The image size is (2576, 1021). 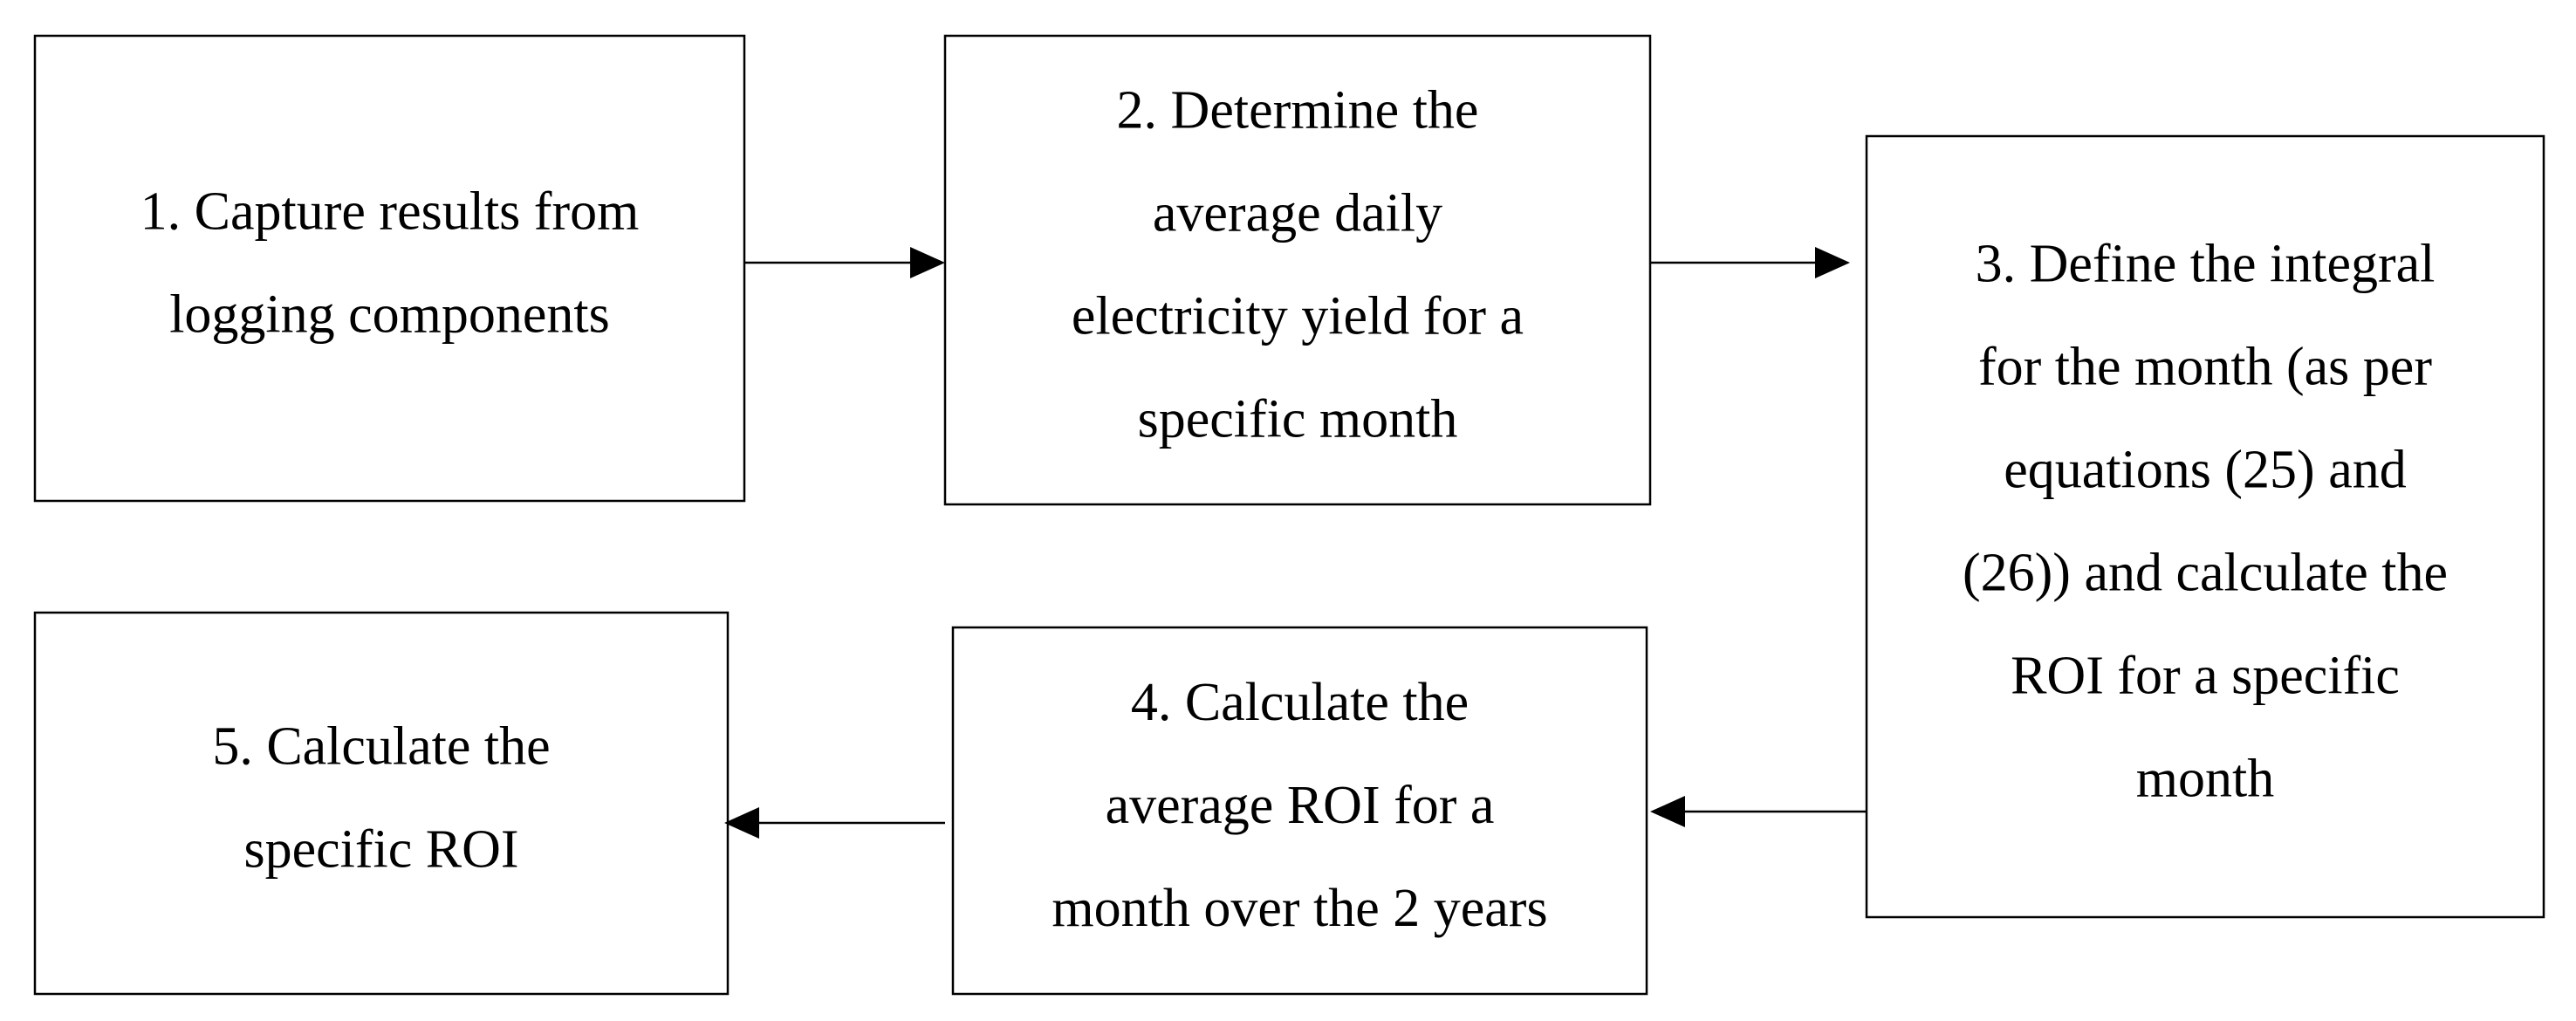 What do you see at coordinates (1298, 111) in the screenshot?
I see `step-text: 2. Determine the` at bounding box center [1298, 111].